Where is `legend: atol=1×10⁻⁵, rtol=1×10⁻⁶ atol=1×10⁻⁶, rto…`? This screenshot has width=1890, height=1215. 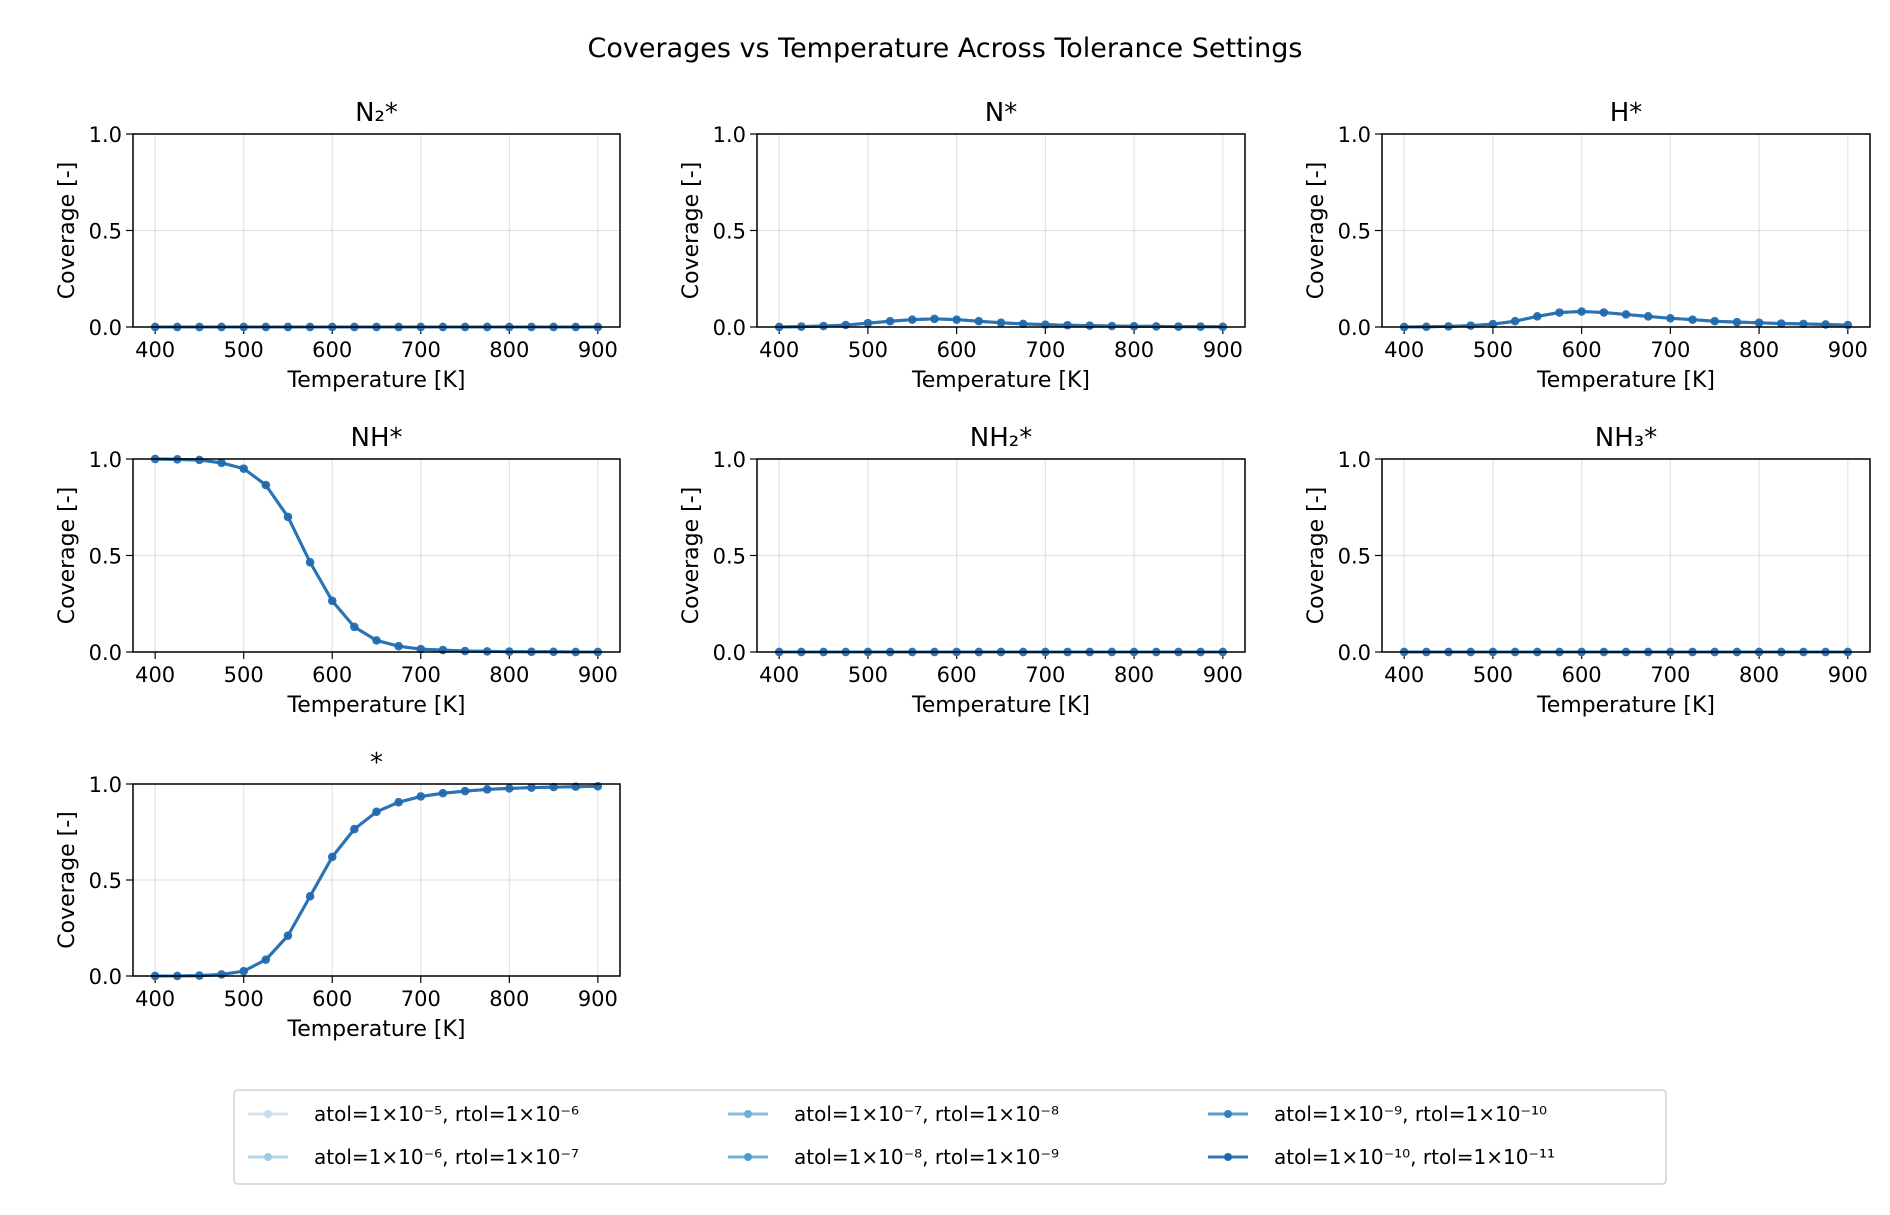 legend: atol=1×10⁻⁵, rtol=1×10⁻⁶ atol=1×10⁻⁶, rto… is located at coordinates (950, 1137).